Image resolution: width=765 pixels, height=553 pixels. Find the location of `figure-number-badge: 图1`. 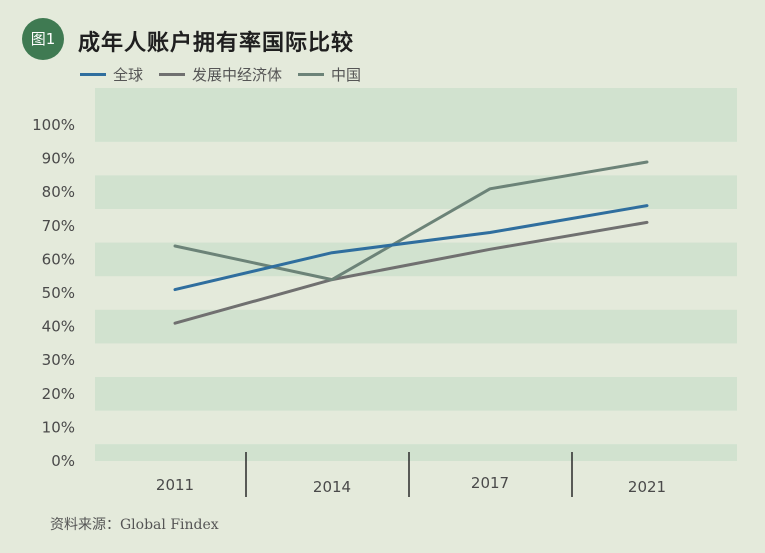

figure-number-badge: 图1 is located at coordinates (43, 39).